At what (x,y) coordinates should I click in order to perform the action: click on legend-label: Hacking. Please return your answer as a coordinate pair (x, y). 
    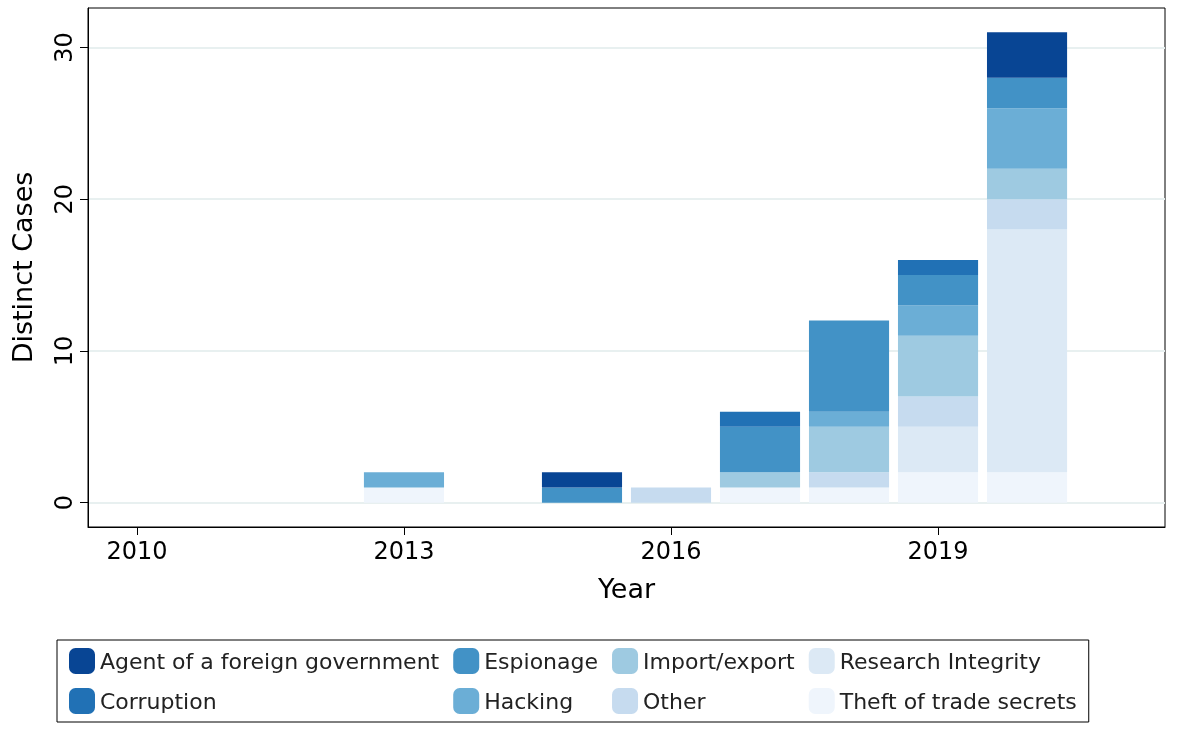
    Looking at the image, I should click on (529, 701).